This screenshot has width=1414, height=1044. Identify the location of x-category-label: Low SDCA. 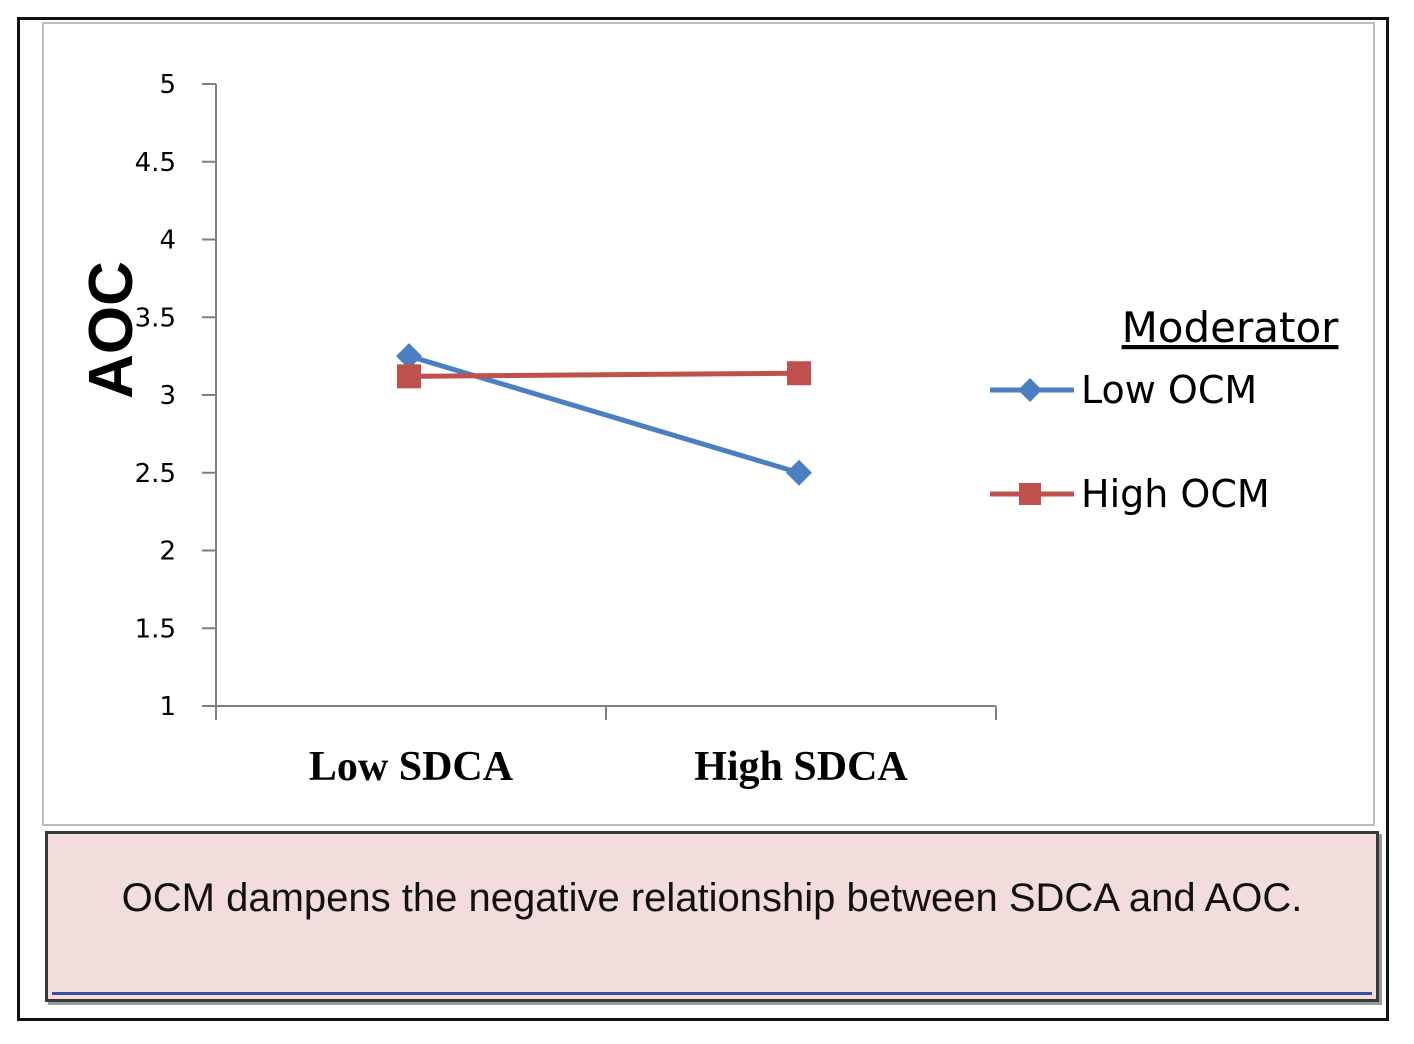
(411, 767).